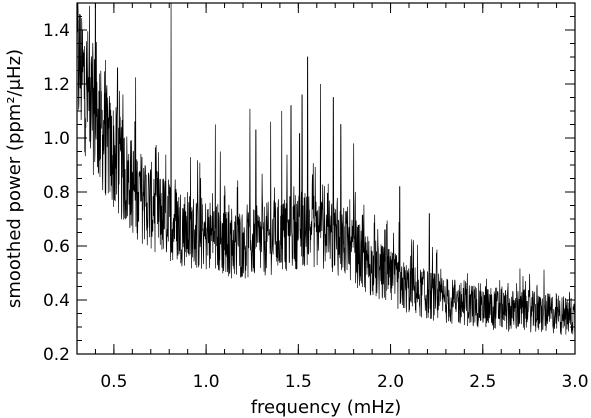  Describe the element at coordinates (326, 407) in the screenshot. I see `x-axis-label: frequency (mHz)` at that location.